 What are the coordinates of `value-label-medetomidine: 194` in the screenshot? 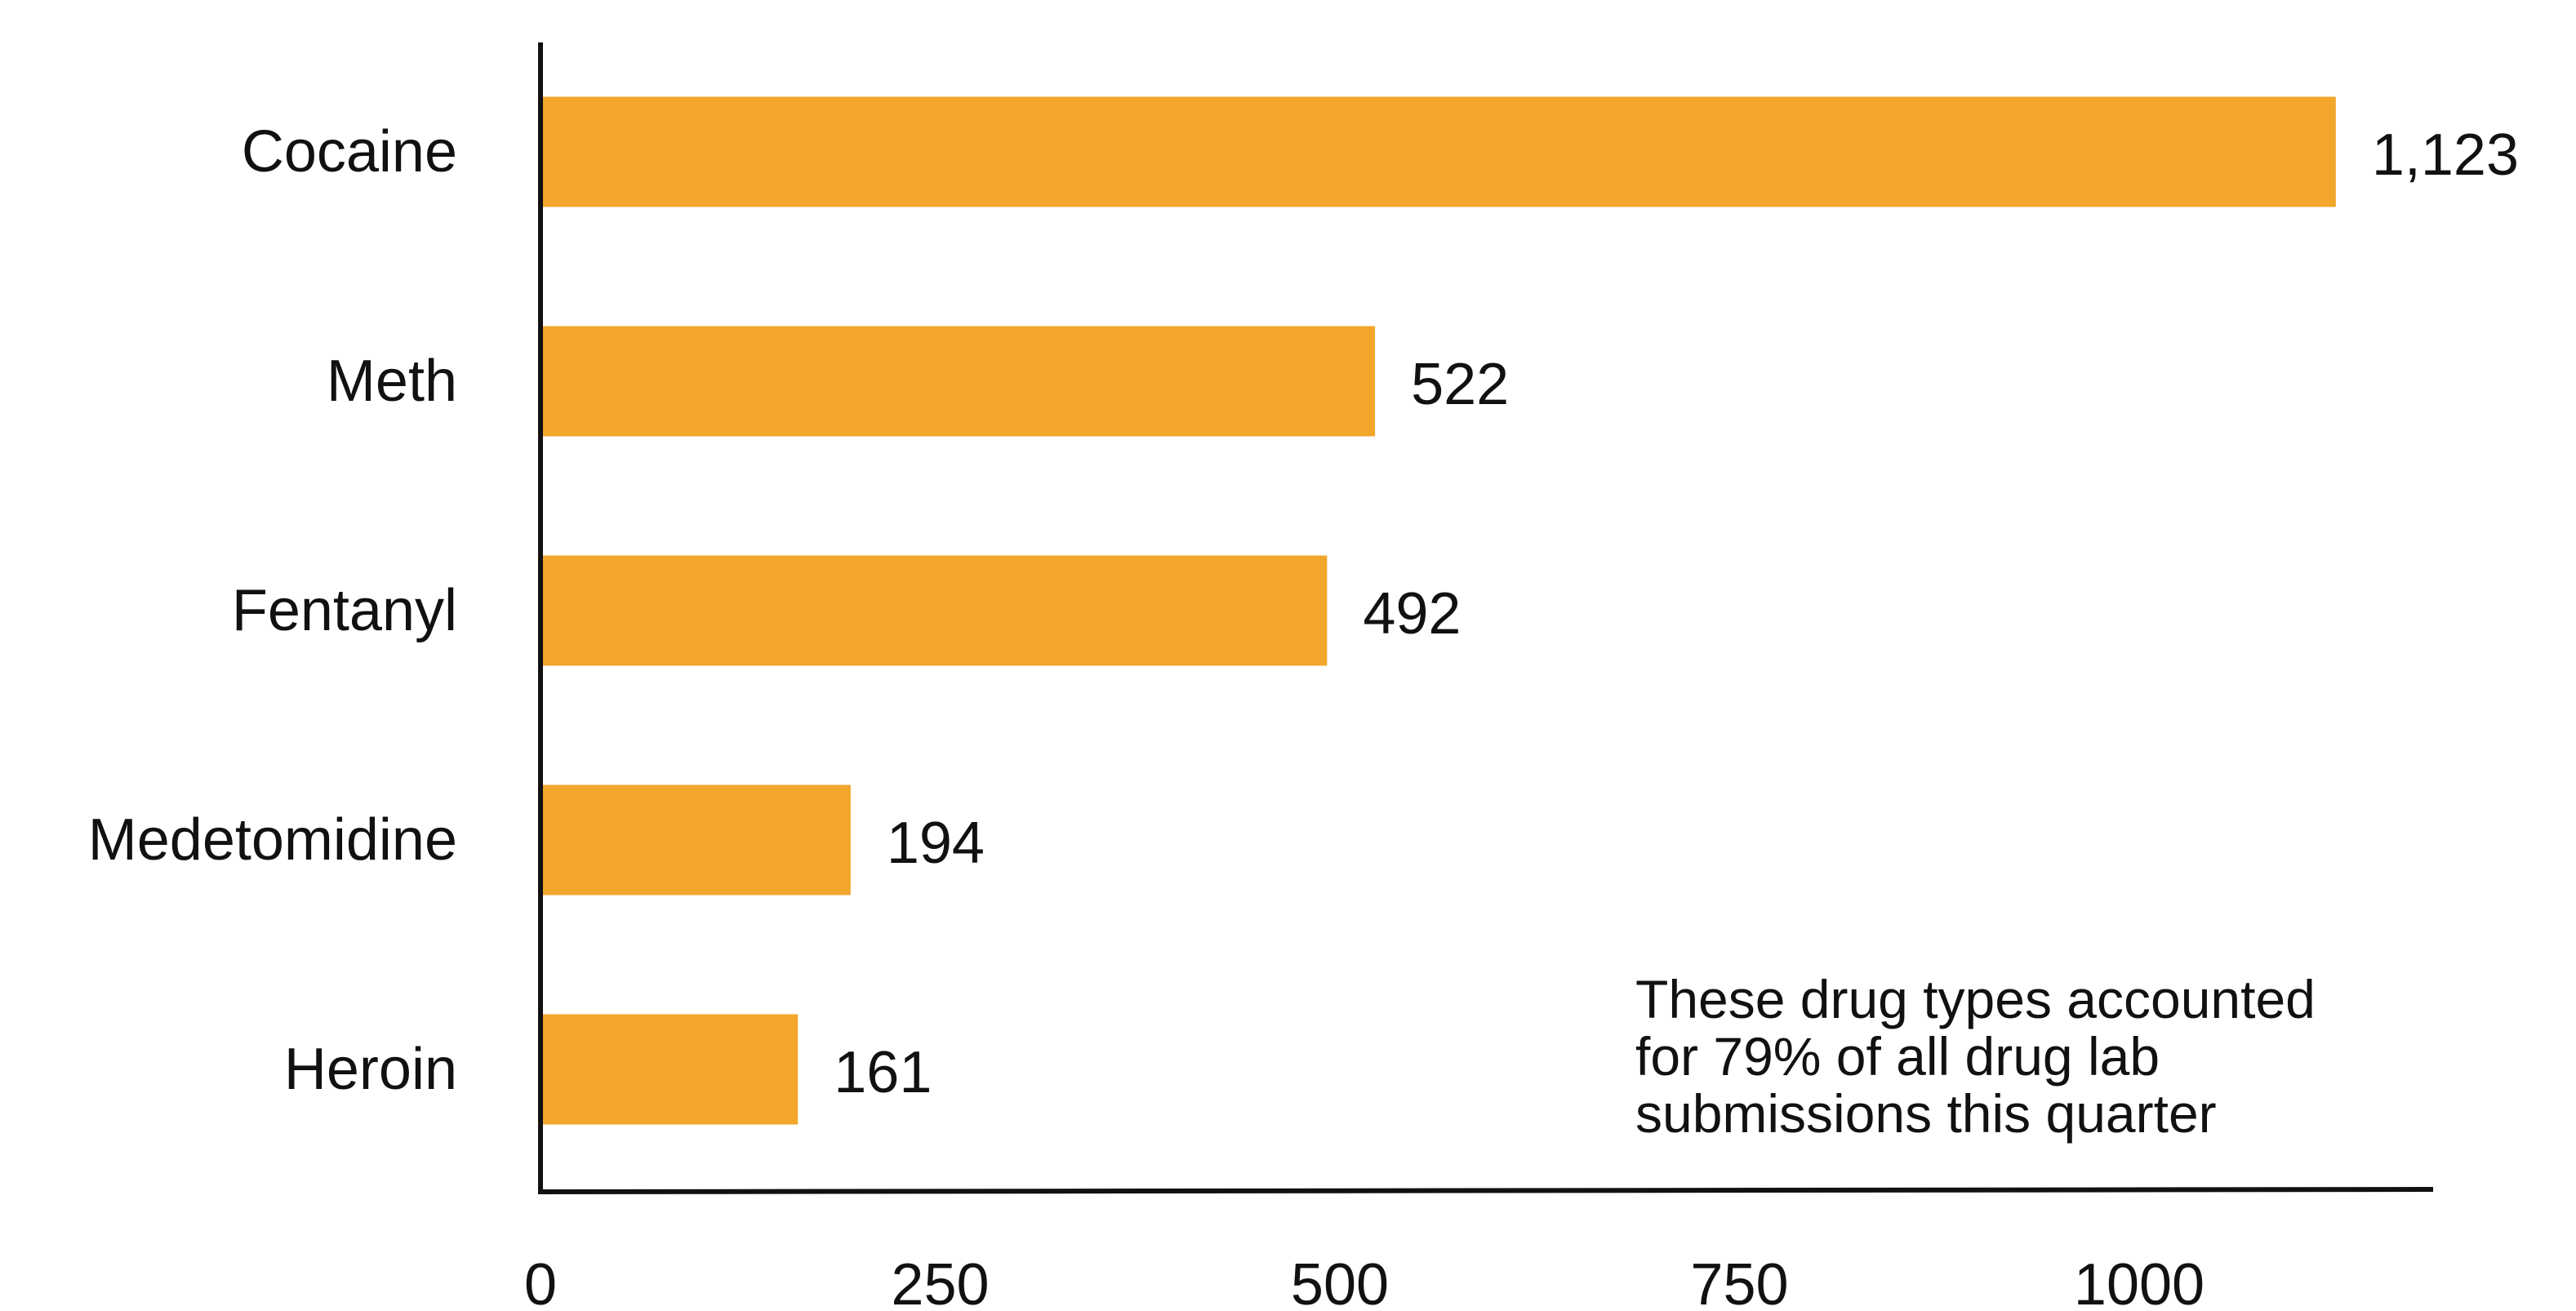 It's located at (936, 844).